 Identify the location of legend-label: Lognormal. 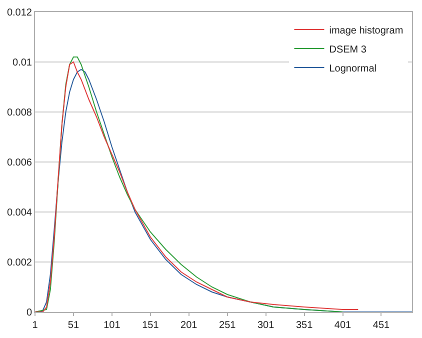
(352, 68).